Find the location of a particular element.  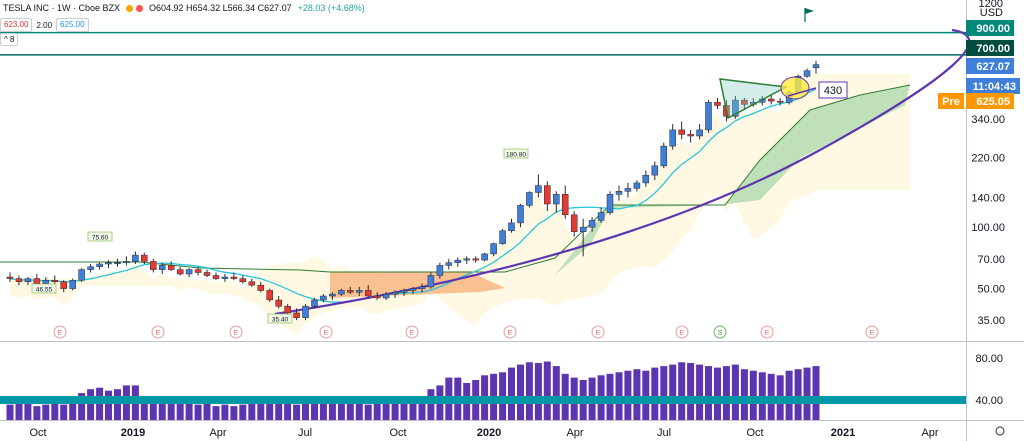

pre-tag-label: Pre is located at coordinates (951, 102).